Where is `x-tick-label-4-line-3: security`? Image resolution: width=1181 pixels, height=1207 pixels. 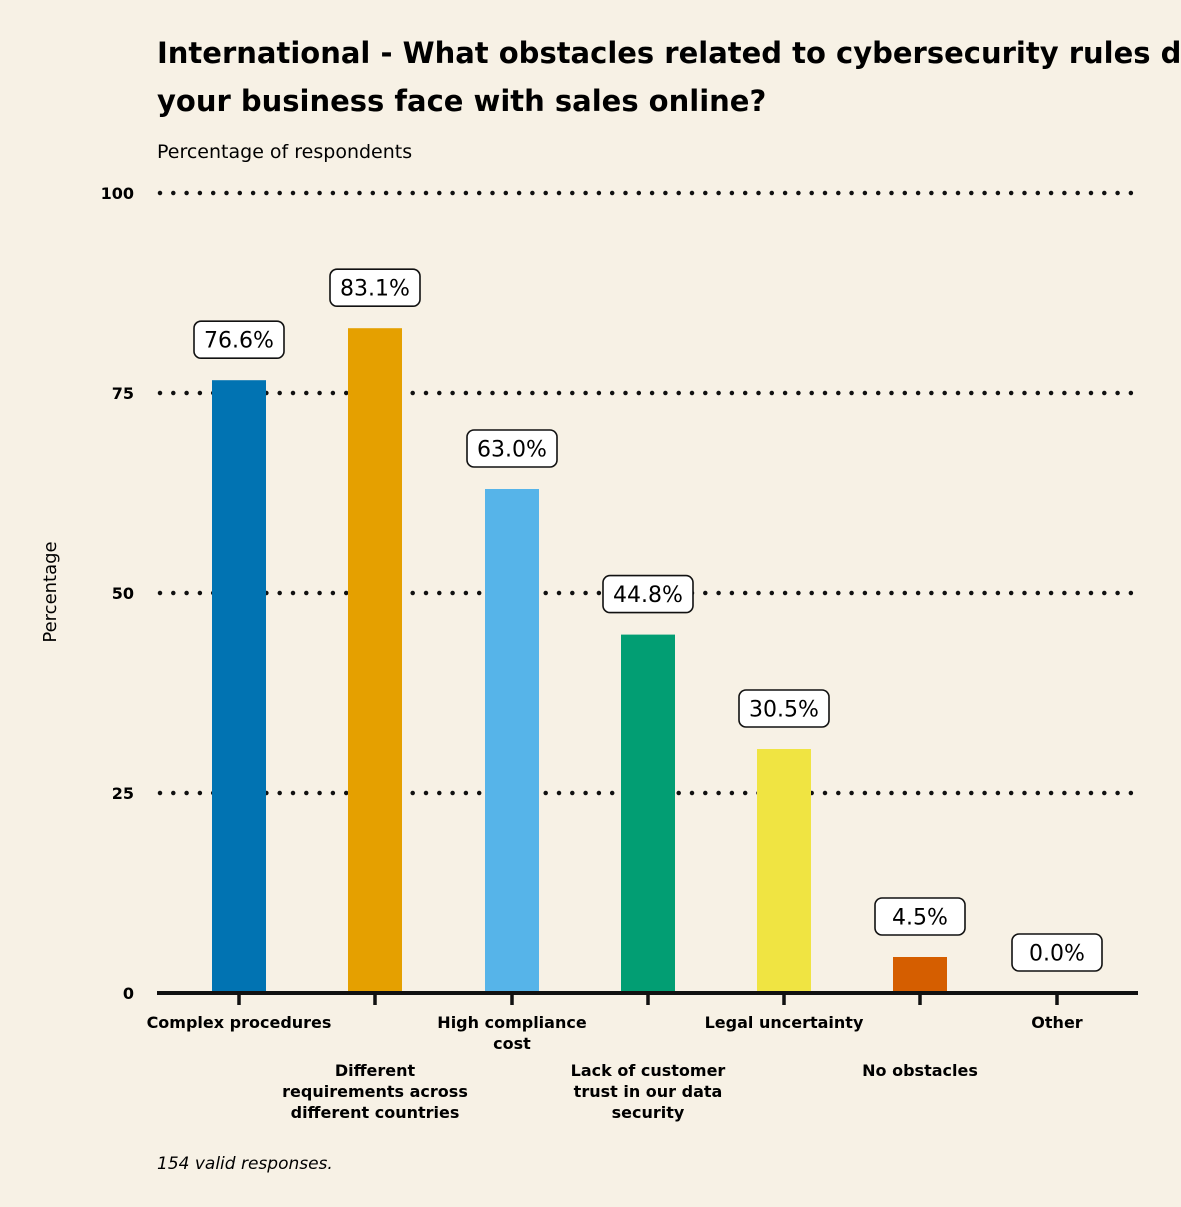
x-tick-label-4-line-3: security is located at coordinates (648, 1112).